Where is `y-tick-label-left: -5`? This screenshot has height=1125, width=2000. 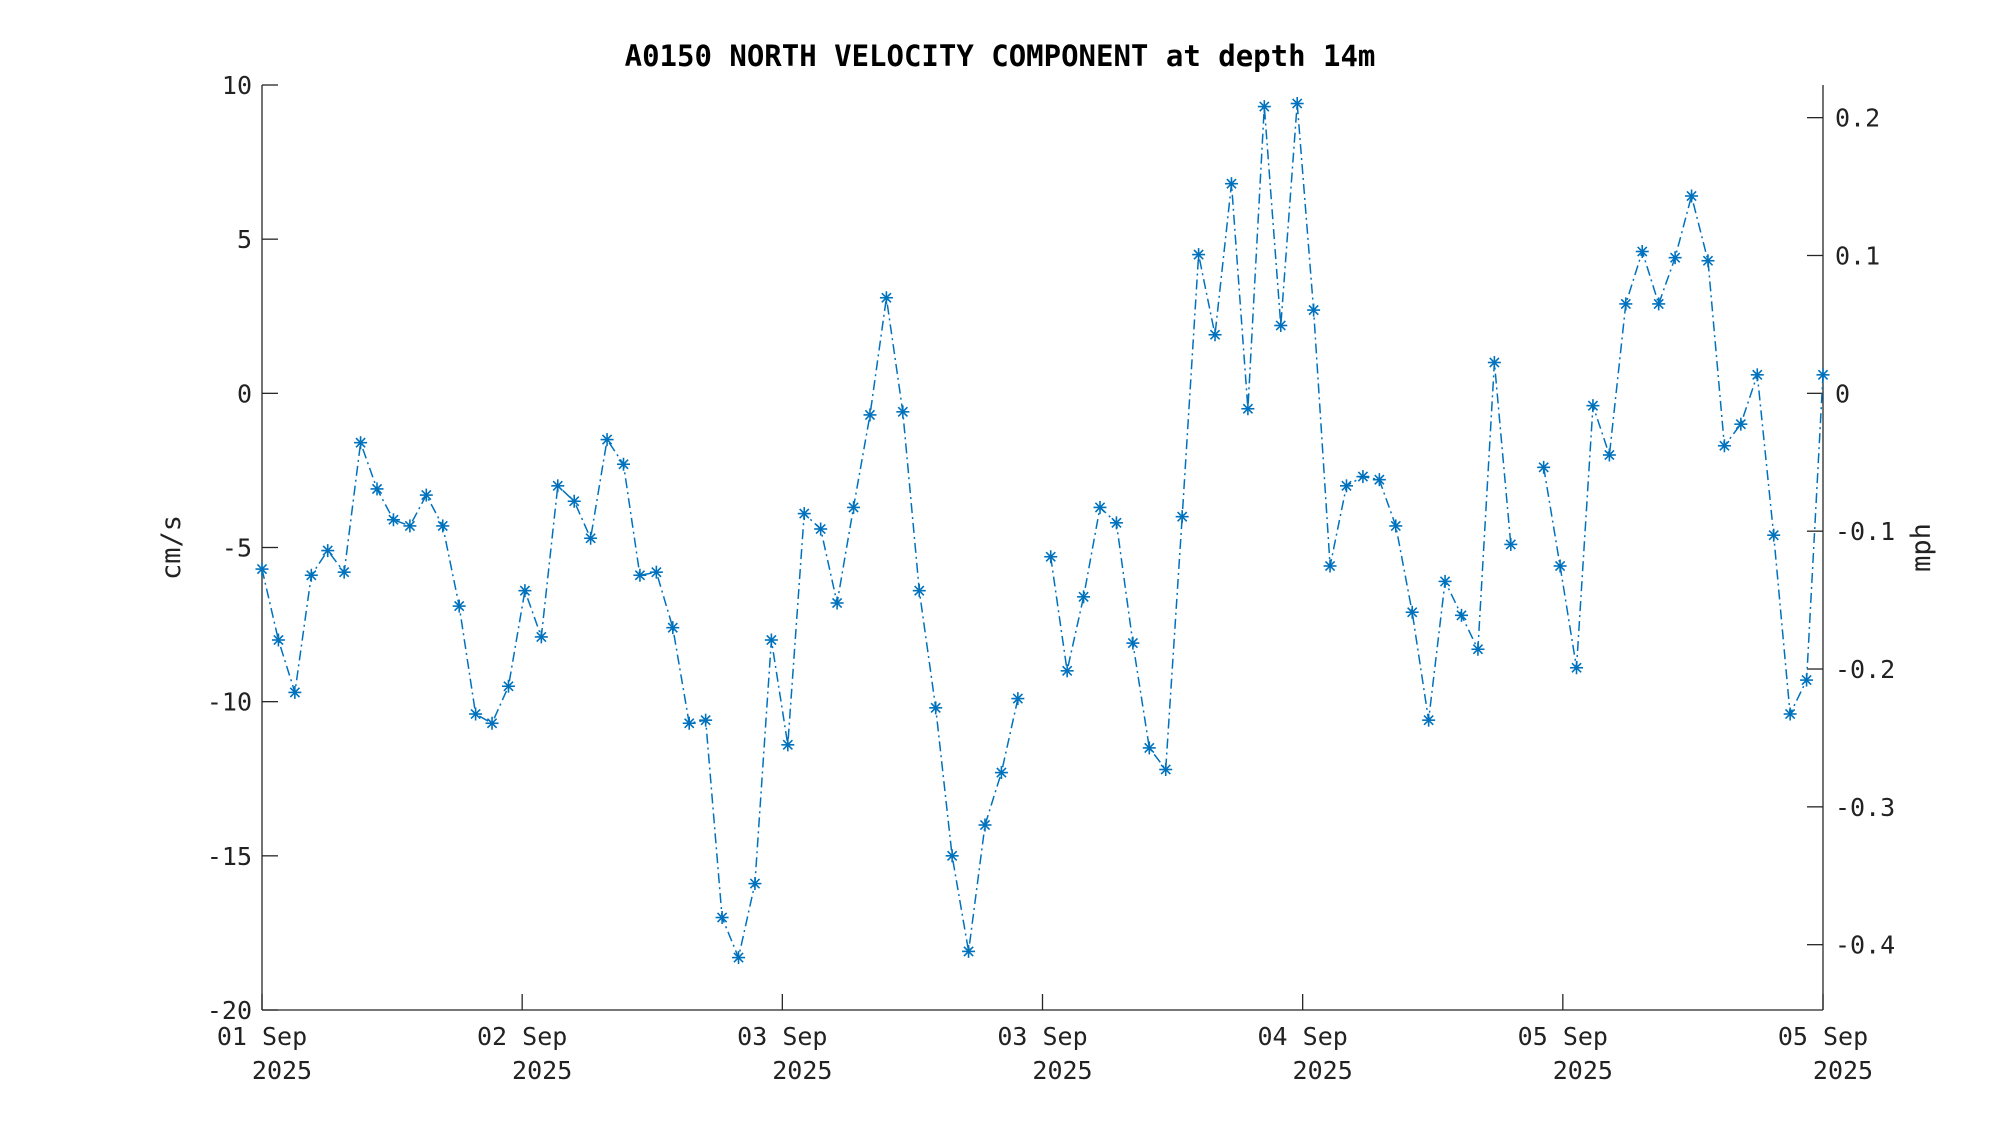 y-tick-label-left: -5 is located at coordinates (237, 548).